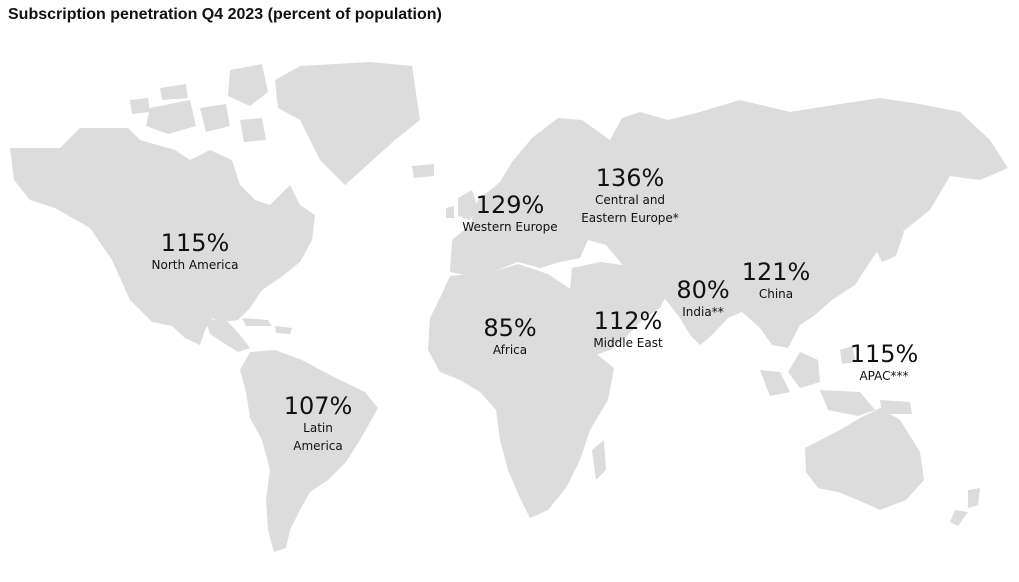  I want to click on southeast-asia-islands, so click(836, 381).